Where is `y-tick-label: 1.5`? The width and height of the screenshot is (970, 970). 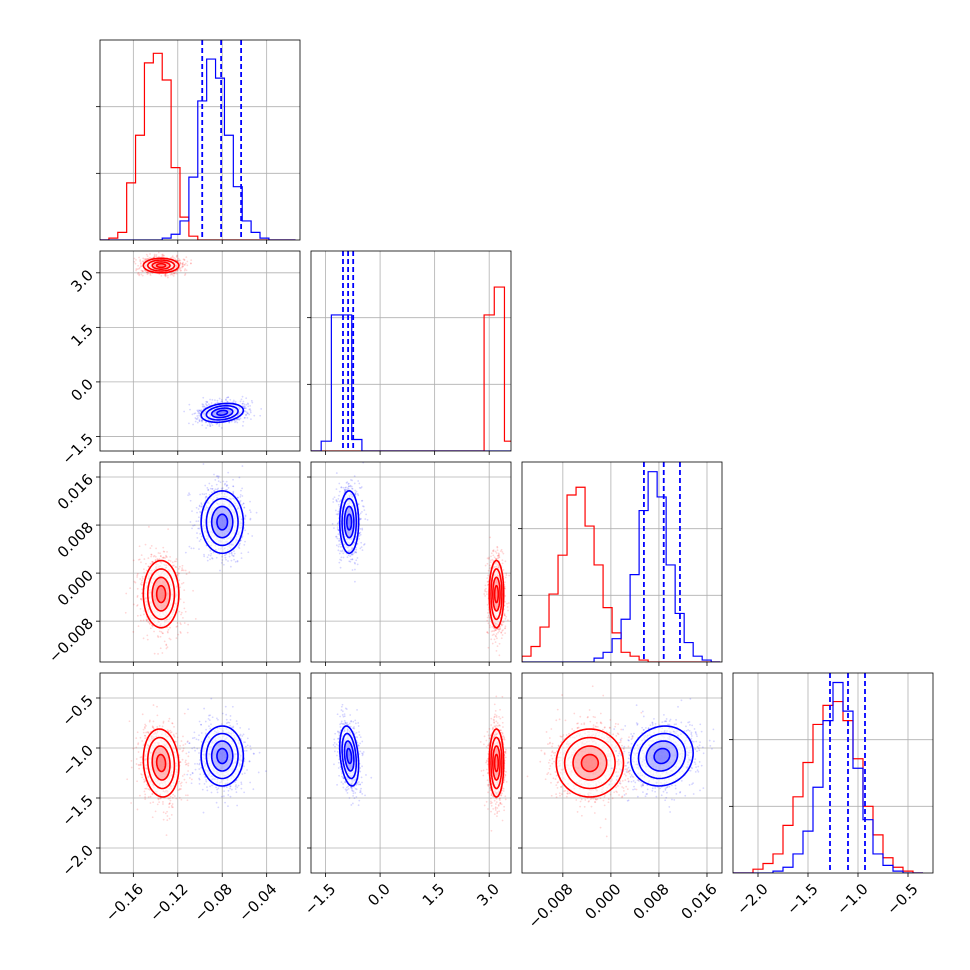
y-tick-label: 1.5 is located at coordinates (82, 336).